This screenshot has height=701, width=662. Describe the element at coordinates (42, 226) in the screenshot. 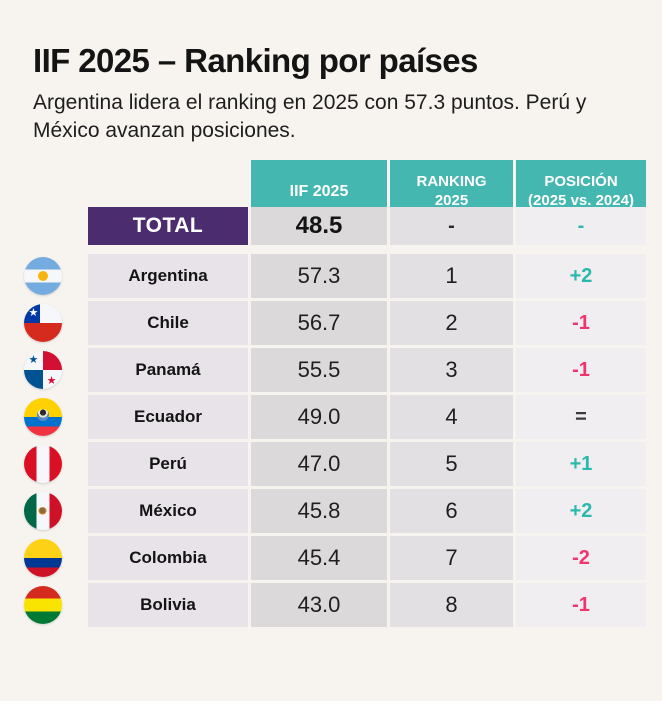

I see `total-spacer-flag` at that location.